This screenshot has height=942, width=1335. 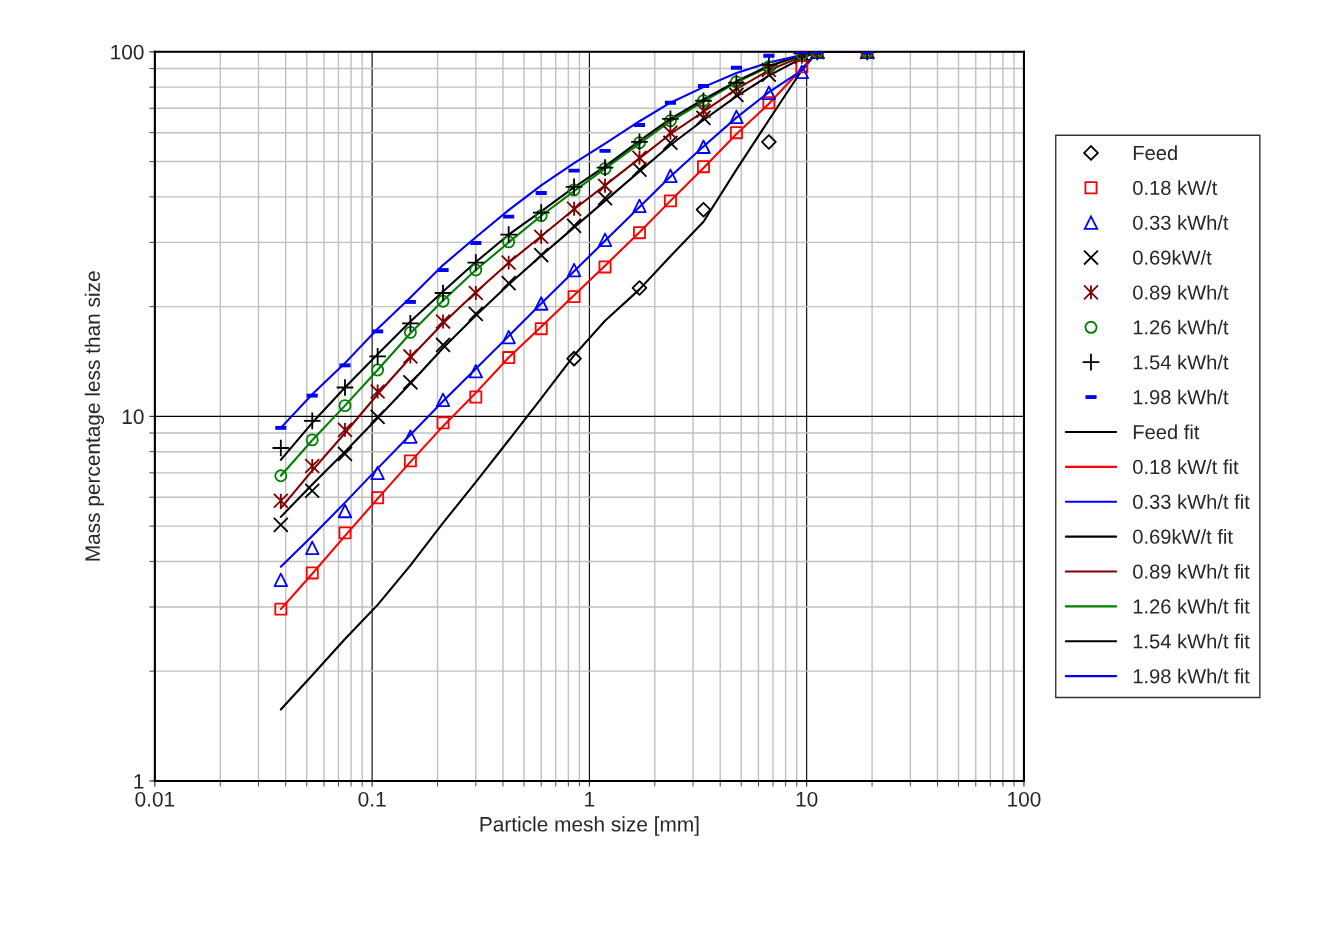 What do you see at coordinates (1181, 397) in the screenshot?
I see `legend-label: 1.98 kWh/t` at bounding box center [1181, 397].